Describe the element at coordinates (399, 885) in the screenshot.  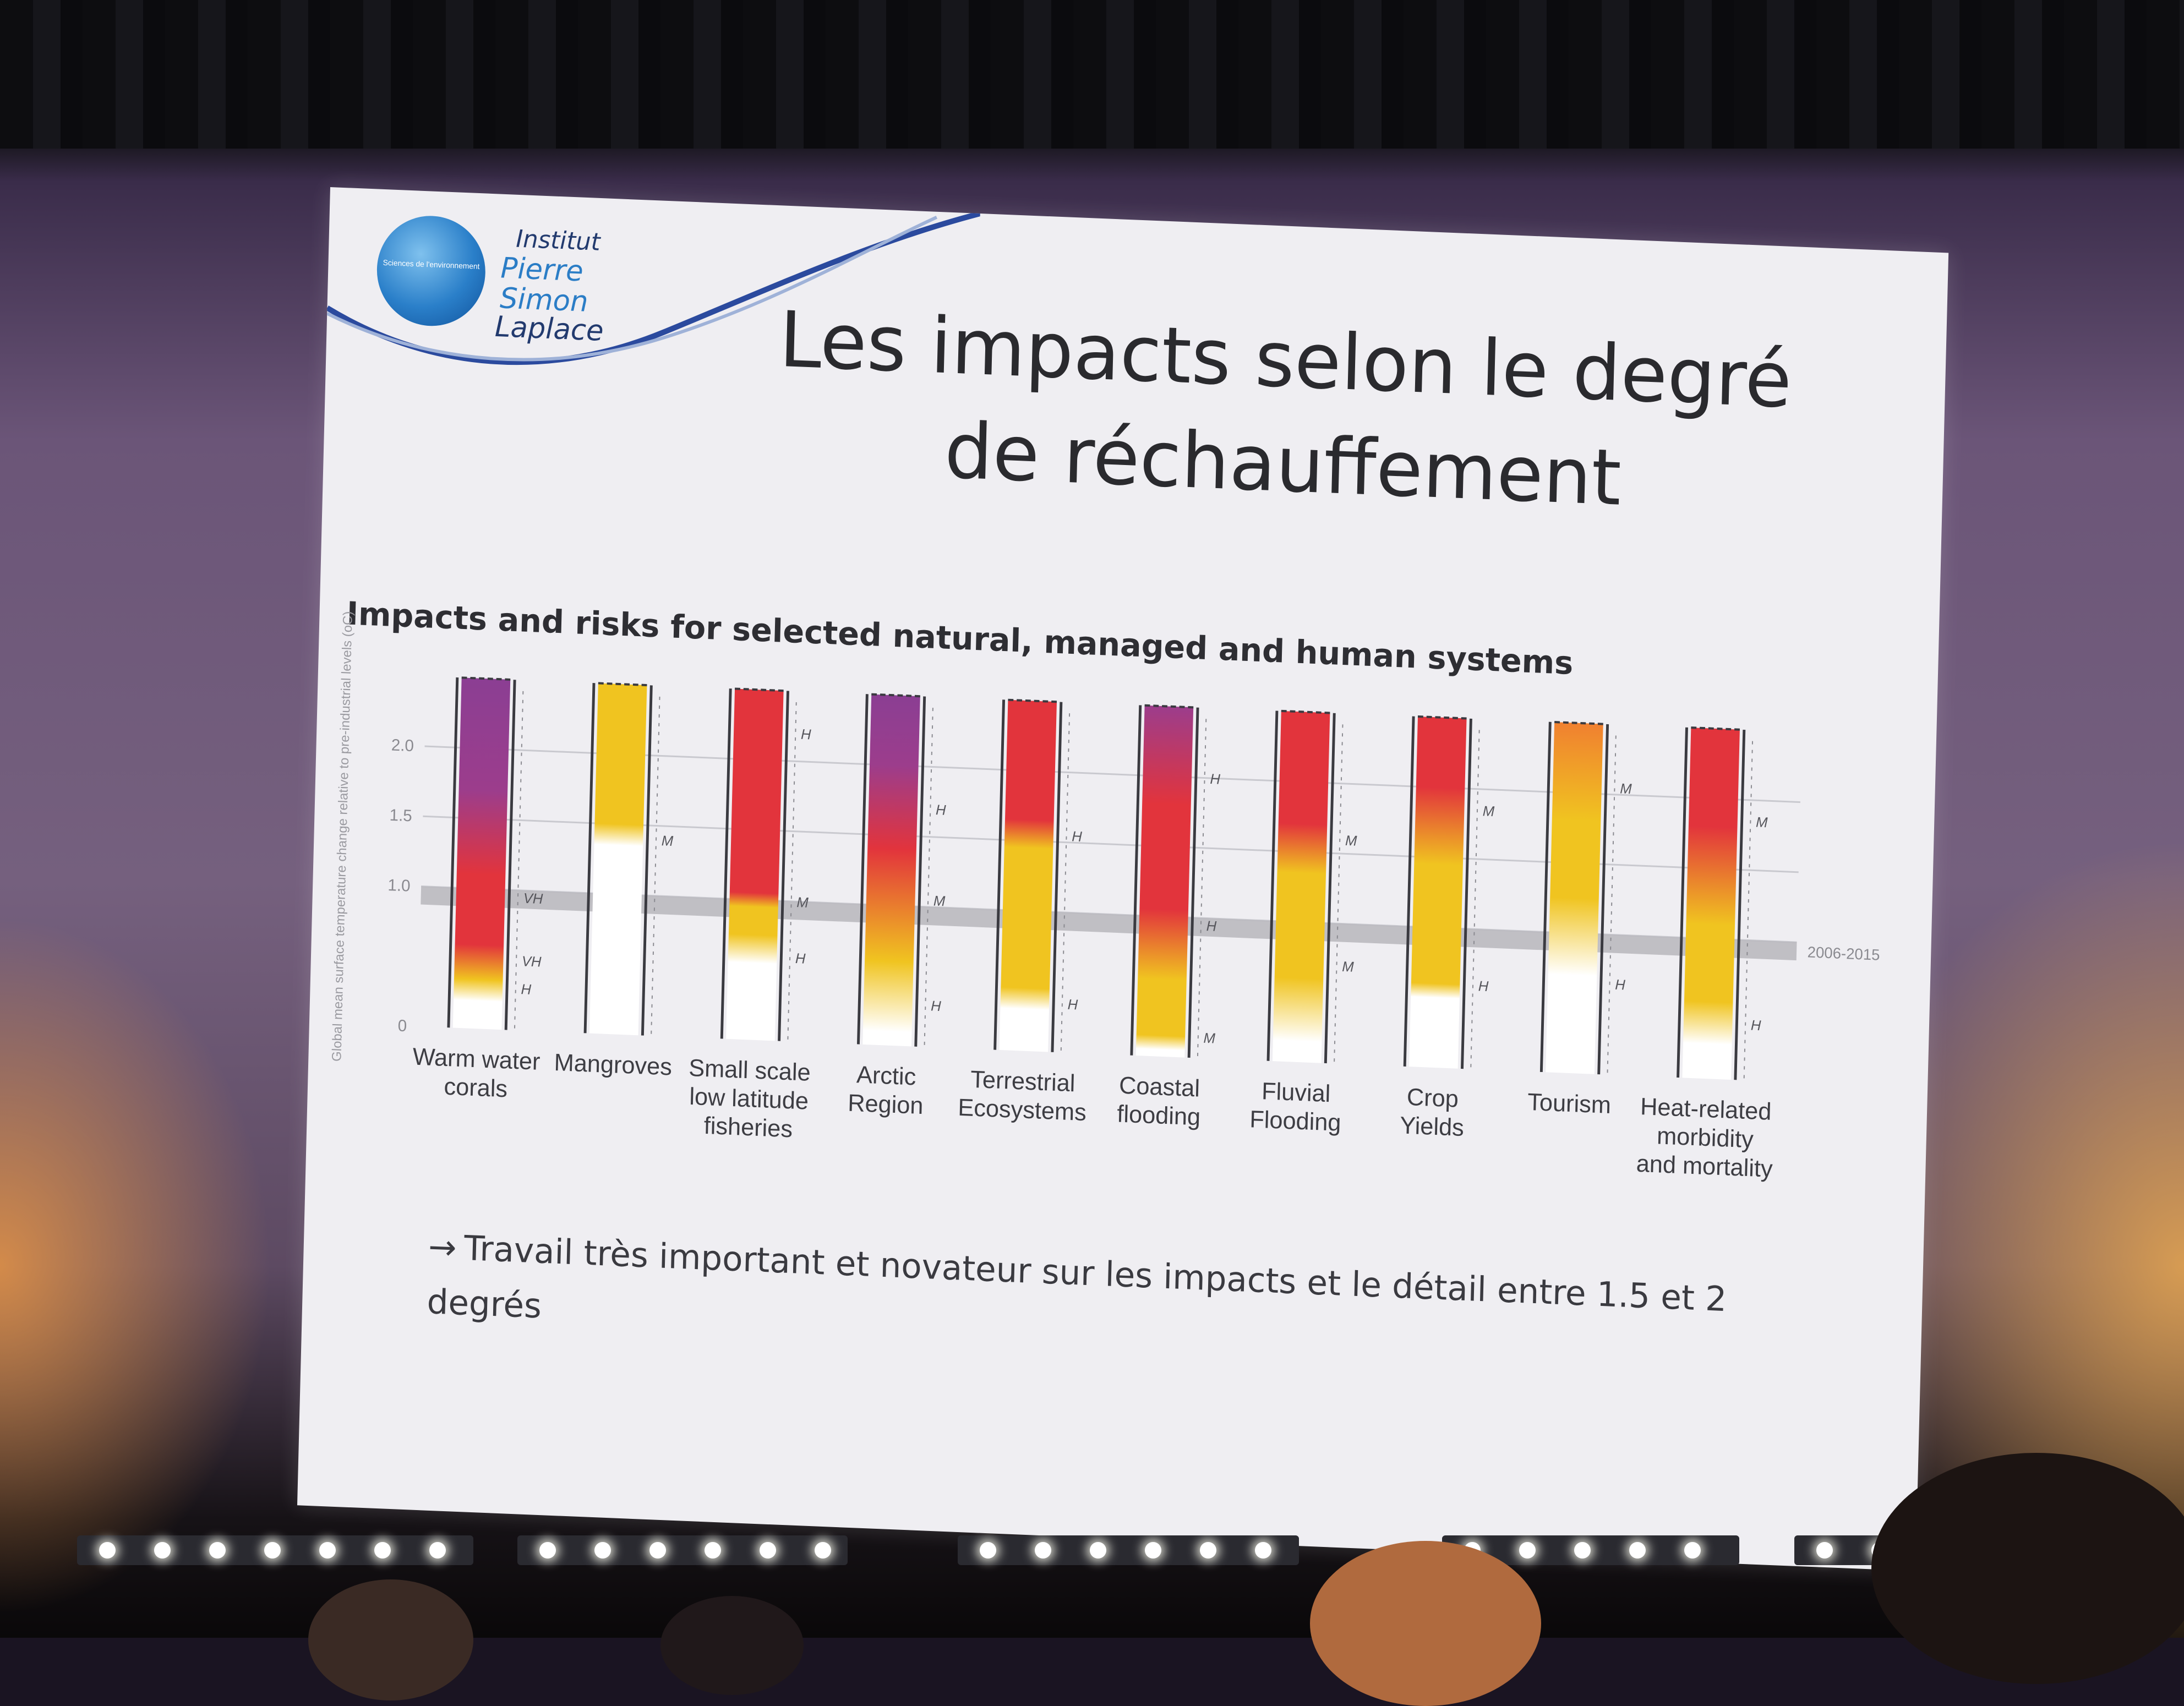
I see `y-tick-label: 1.0` at that location.